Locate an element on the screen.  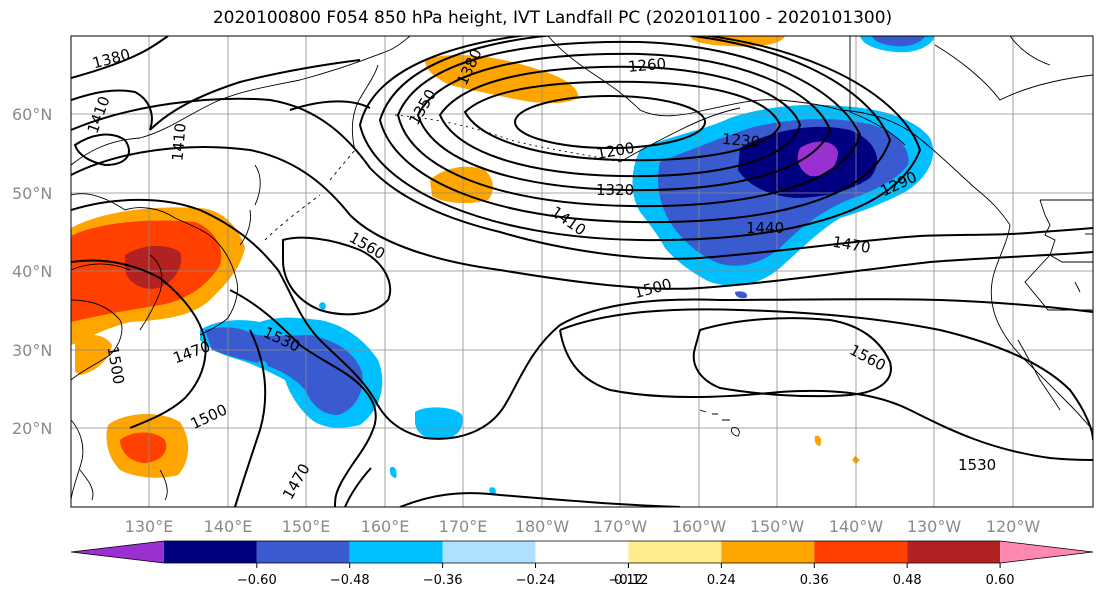
lon-label: 140°E is located at coordinates (228, 526).